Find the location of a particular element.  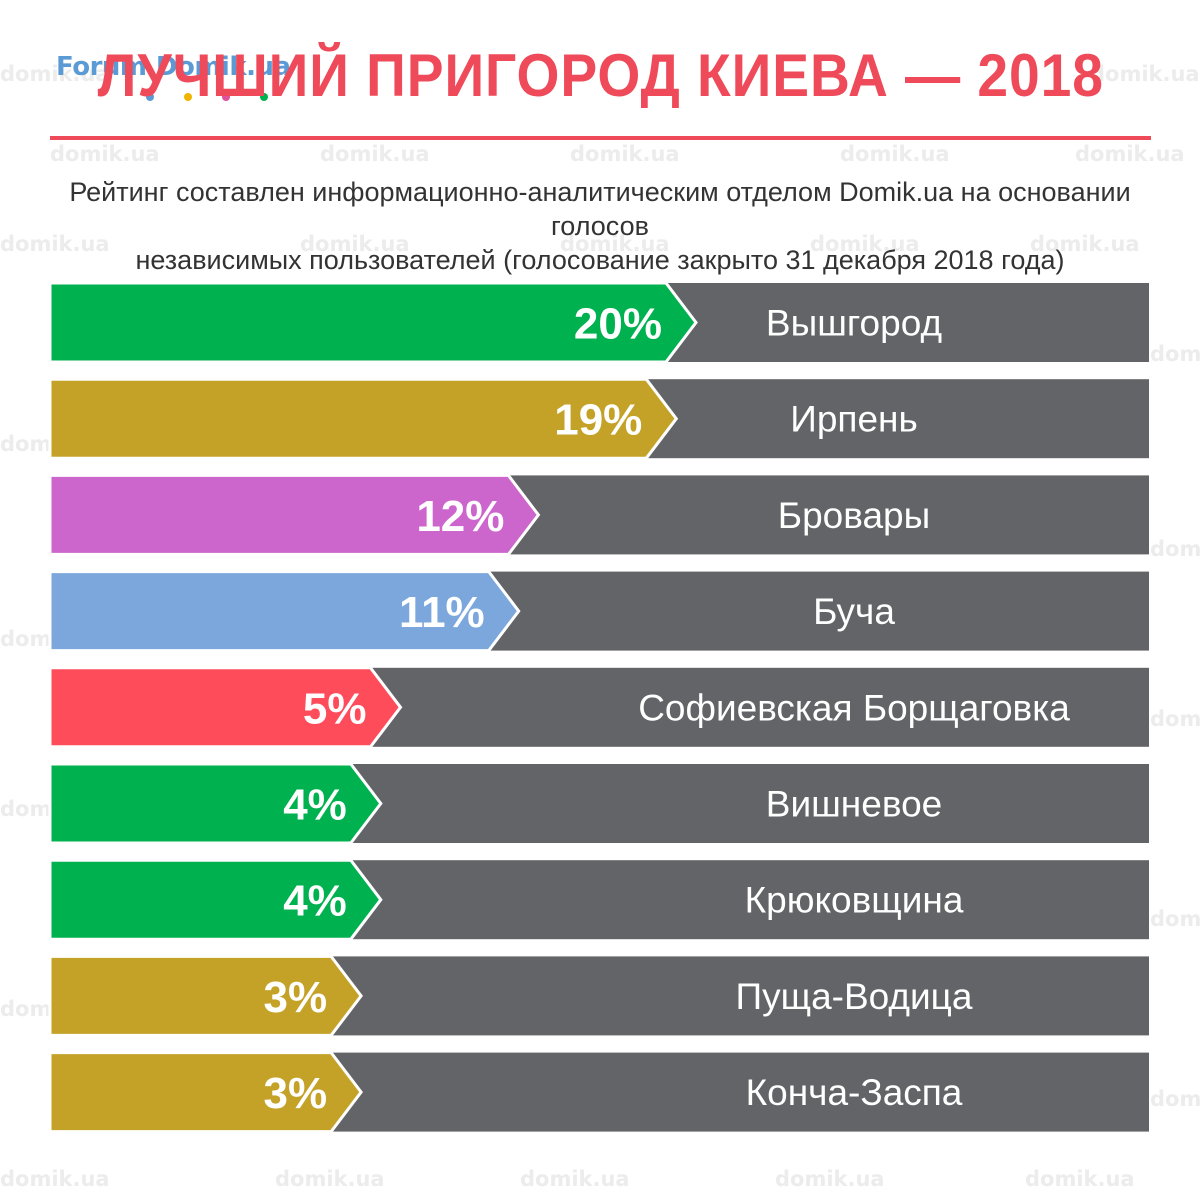

bar-category-label: Ирпень is located at coordinates (854, 419).